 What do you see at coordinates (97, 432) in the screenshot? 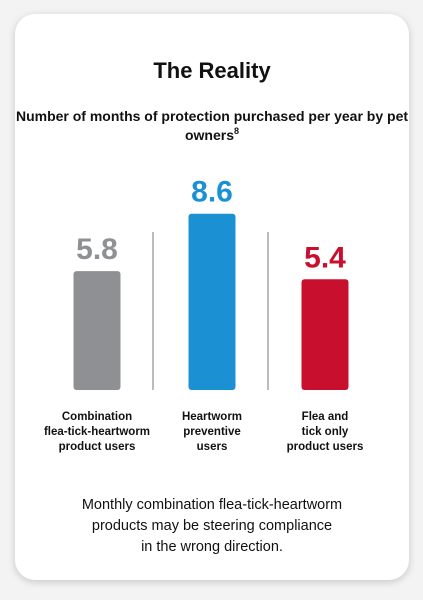
I see `category-label-1-line-2: flea-tick-heartworm` at bounding box center [97, 432].